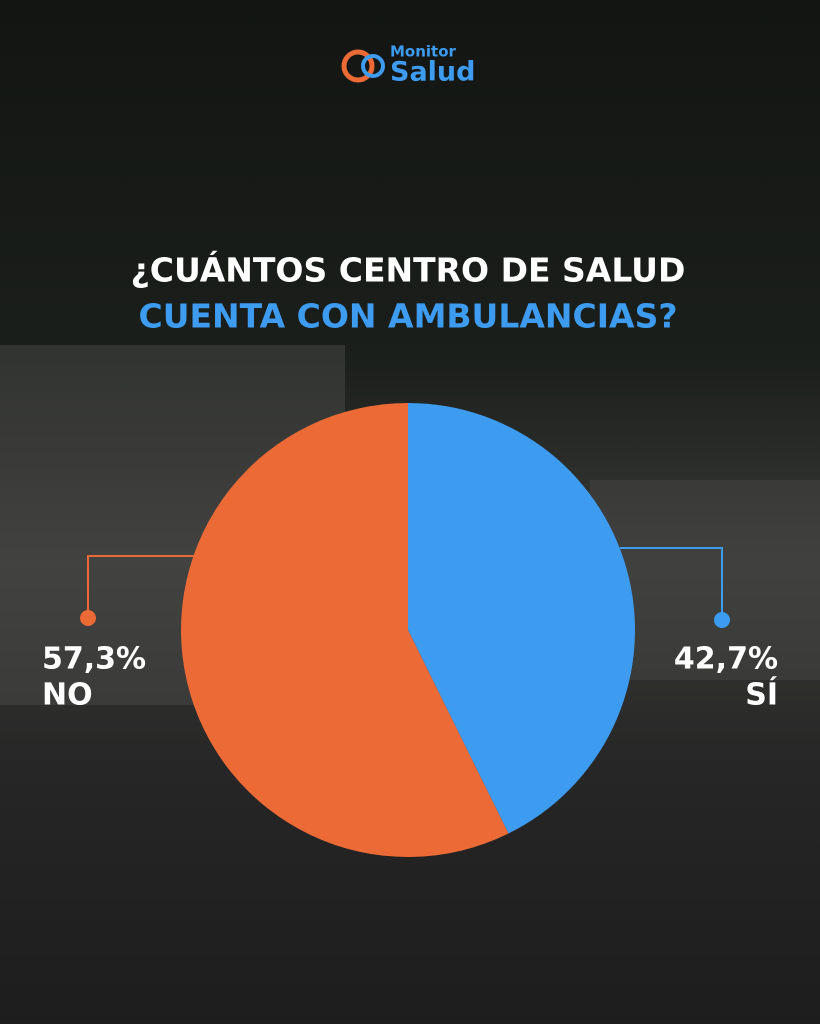  What do you see at coordinates (761, 695) in the screenshot?
I see `category-label: SÍ` at bounding box center [761, 695].